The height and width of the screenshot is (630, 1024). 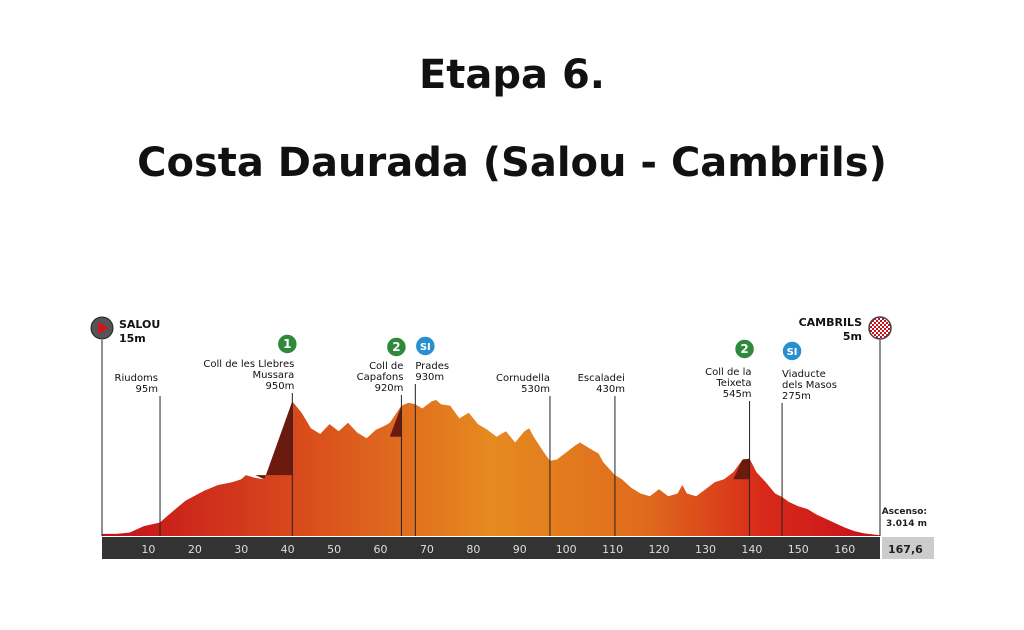 What do you see at coordinates (334, 549) in the screenshot?
I see `x-tick-label: 50` at bounding box center [334, 549].